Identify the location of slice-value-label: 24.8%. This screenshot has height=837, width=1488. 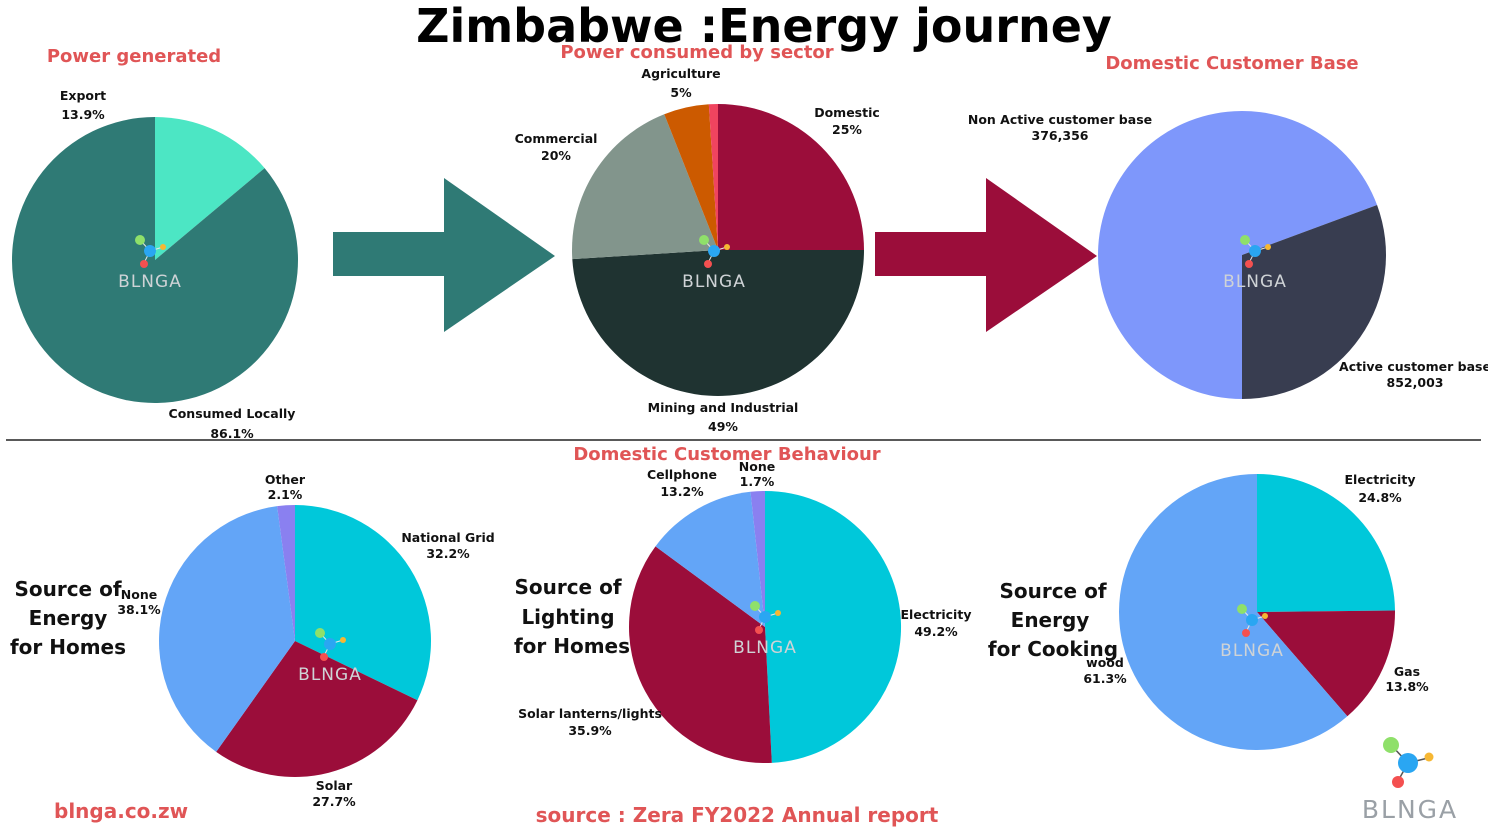
(1380, 497).